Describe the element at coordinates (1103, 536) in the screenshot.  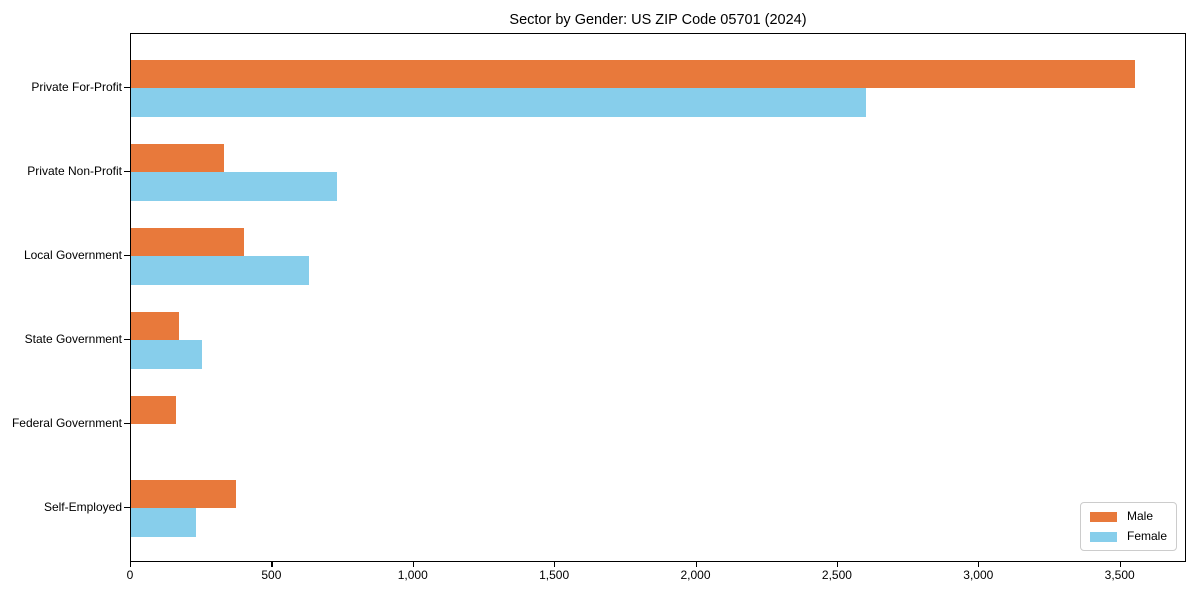
I see `legend-swatch-female` at that location.